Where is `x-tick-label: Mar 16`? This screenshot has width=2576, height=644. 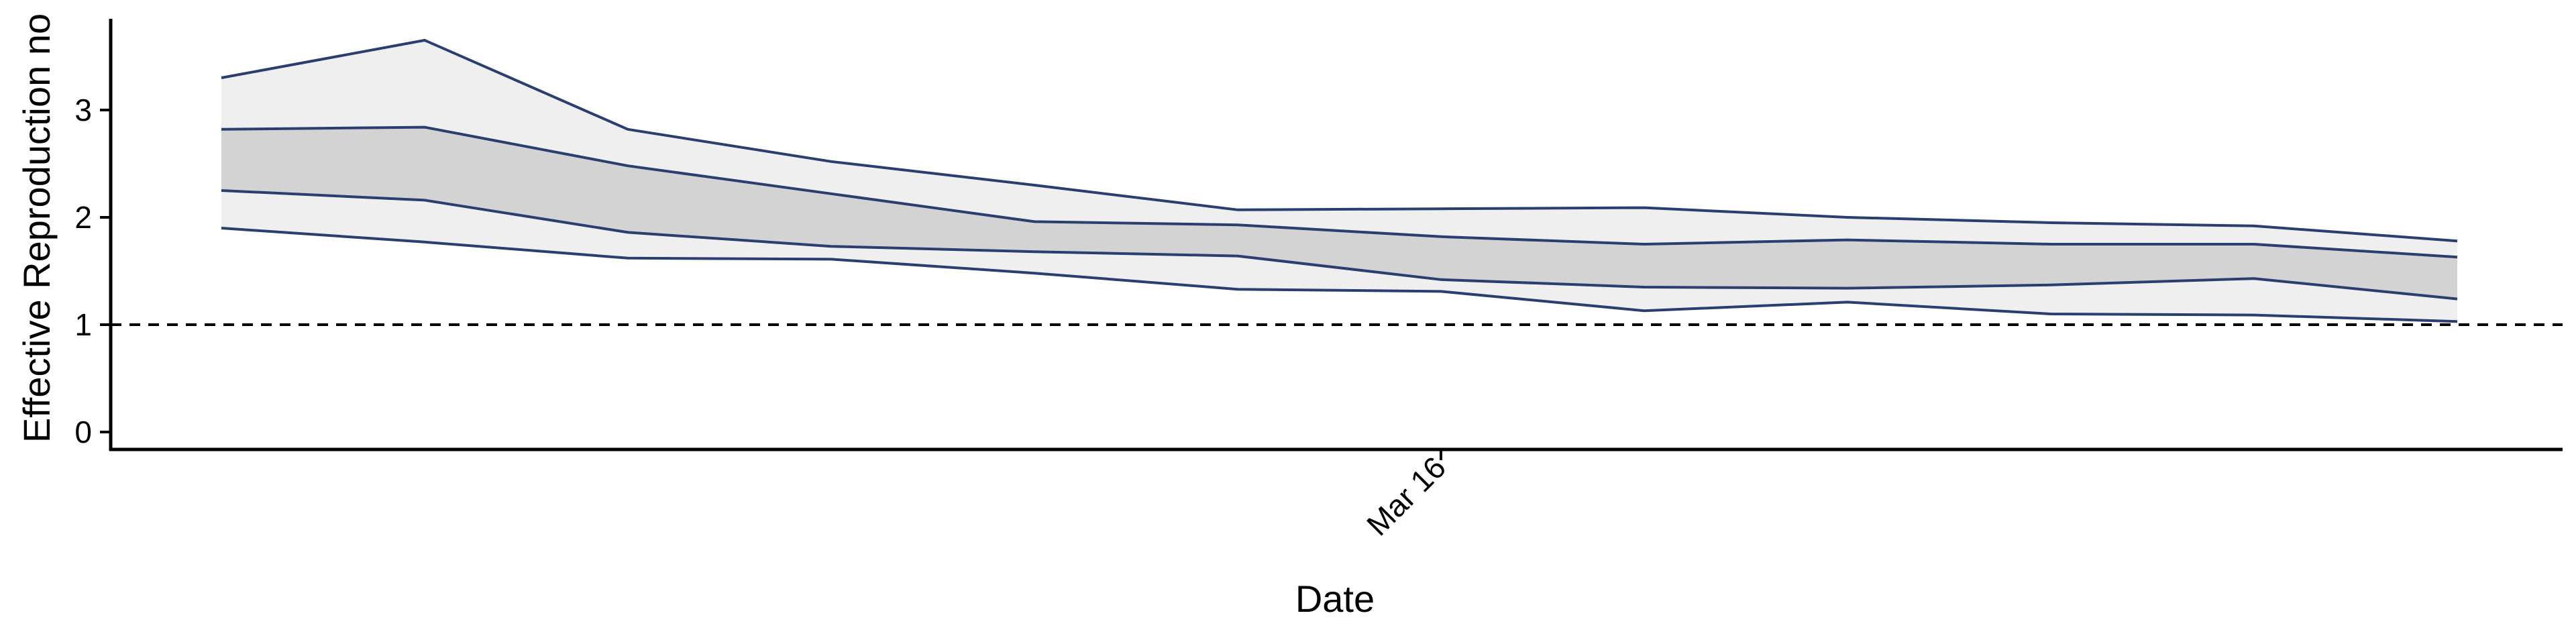 x-tick-label: Mar 16 is located at coordinates (1406, 495).